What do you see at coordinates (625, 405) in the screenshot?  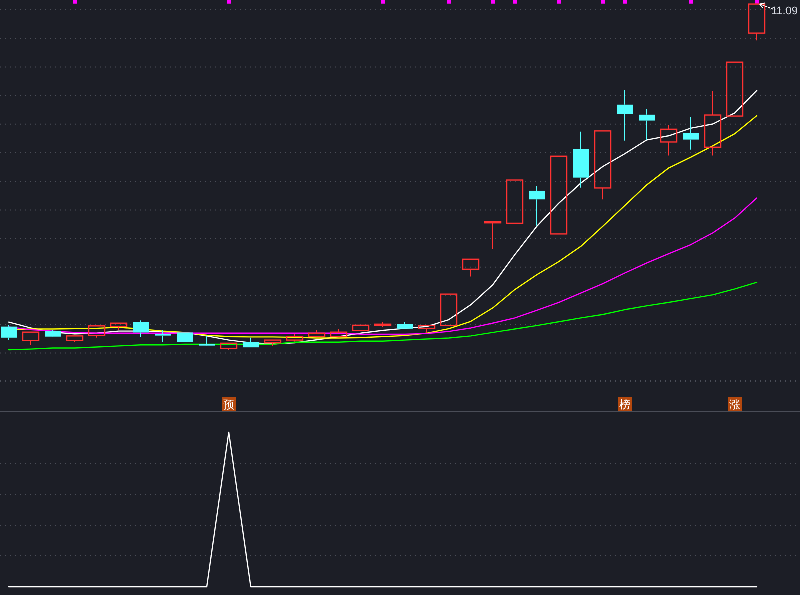 I see `text: 榜` at bounding box center [625, 405].